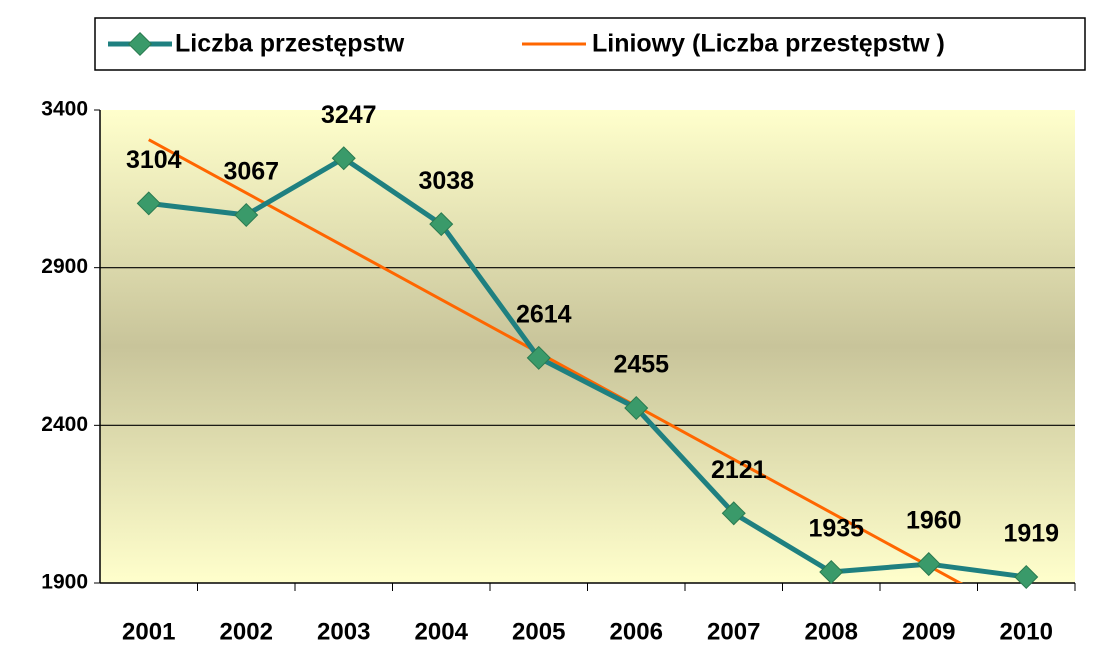 This screenshot has height=652, width=1093. I want to click on legend-label: Liczba przestępstw, so click(290, 44).